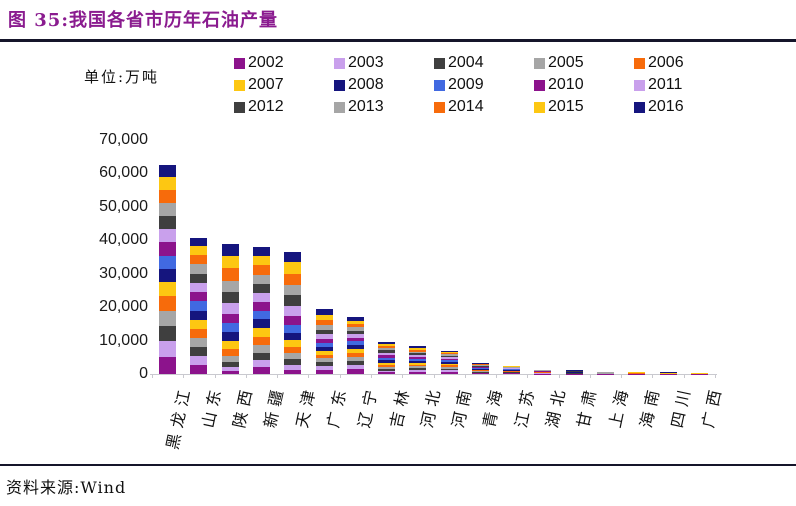 This screenshot has height=506, width=796. What do you see at coordinates (143, 373) in the screenshot?
I see `y-axis-tick-label: 0` at bounding box center [143, 373].